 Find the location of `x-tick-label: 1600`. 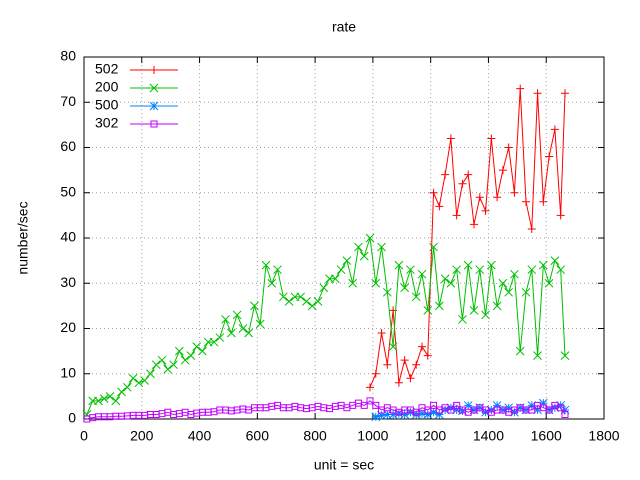

x-tick-label: 1600 is located at coordinates (546, 436).